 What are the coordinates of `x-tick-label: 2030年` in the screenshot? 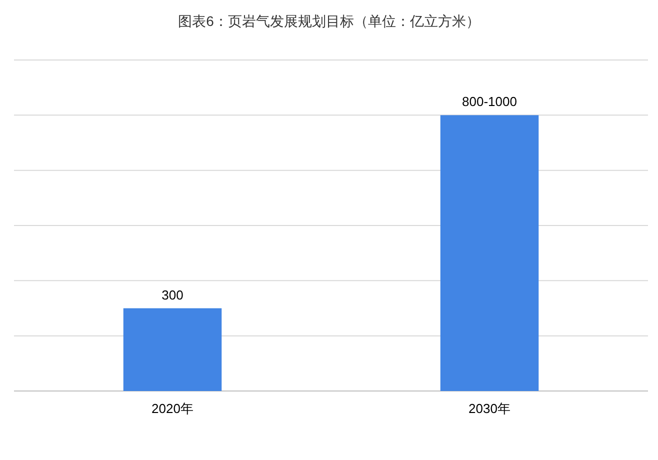 It's located at (489, 408).